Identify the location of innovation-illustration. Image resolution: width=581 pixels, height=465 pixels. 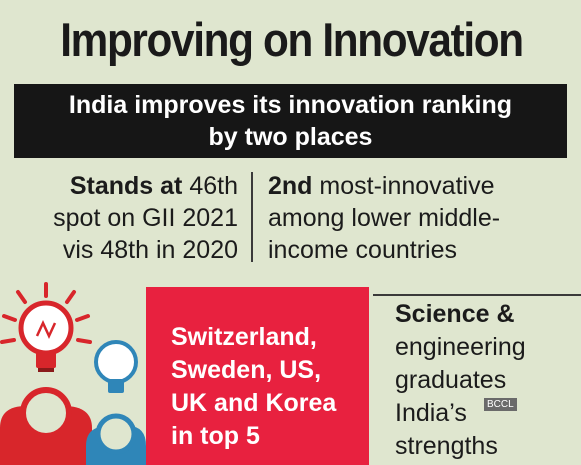
(73, 373).